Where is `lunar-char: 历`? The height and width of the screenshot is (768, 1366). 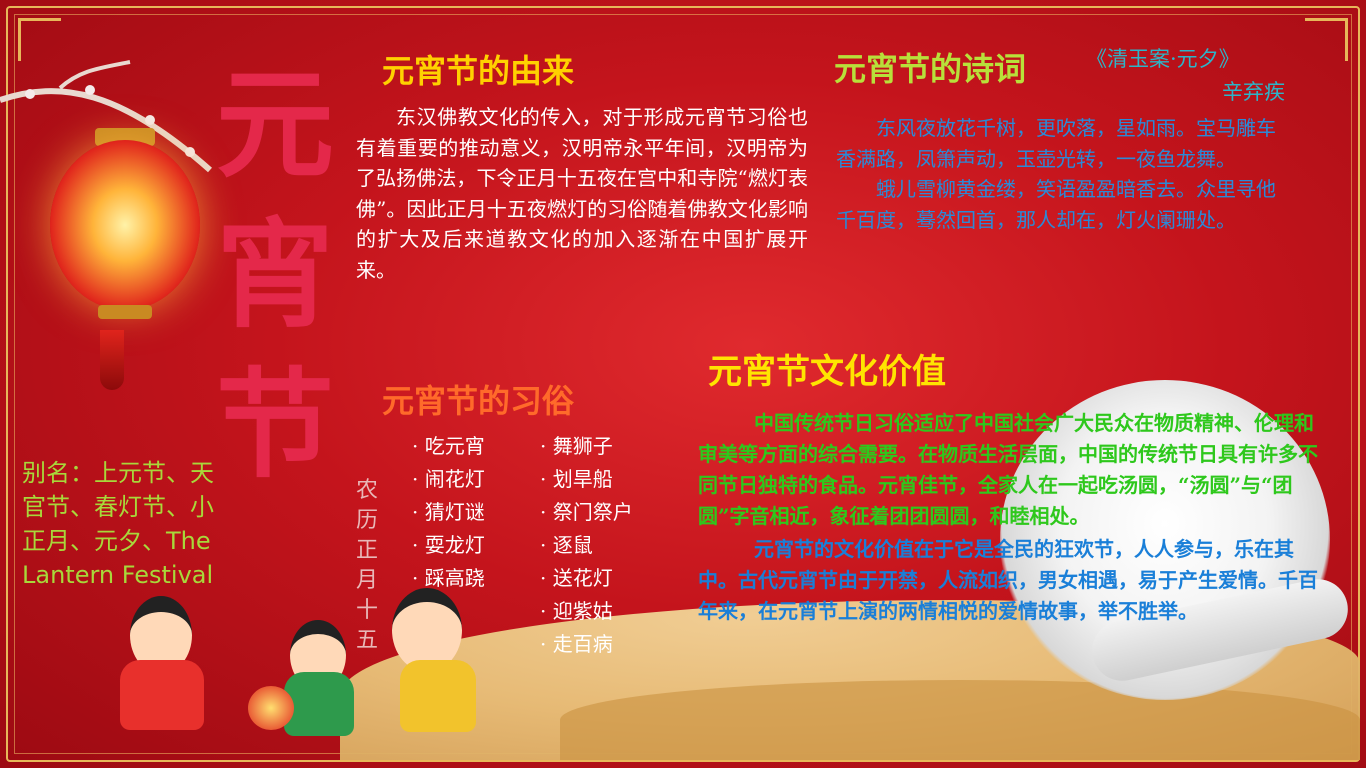
lunar-char: 历 is located at coordinates (366, 520).